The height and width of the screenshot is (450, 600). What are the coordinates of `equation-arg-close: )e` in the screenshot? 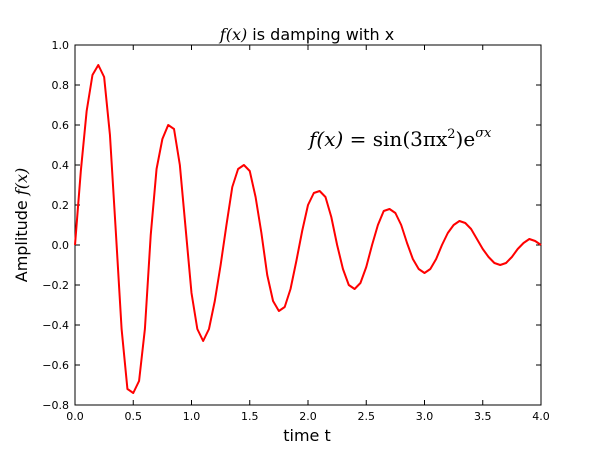 It's located at (466, 139).